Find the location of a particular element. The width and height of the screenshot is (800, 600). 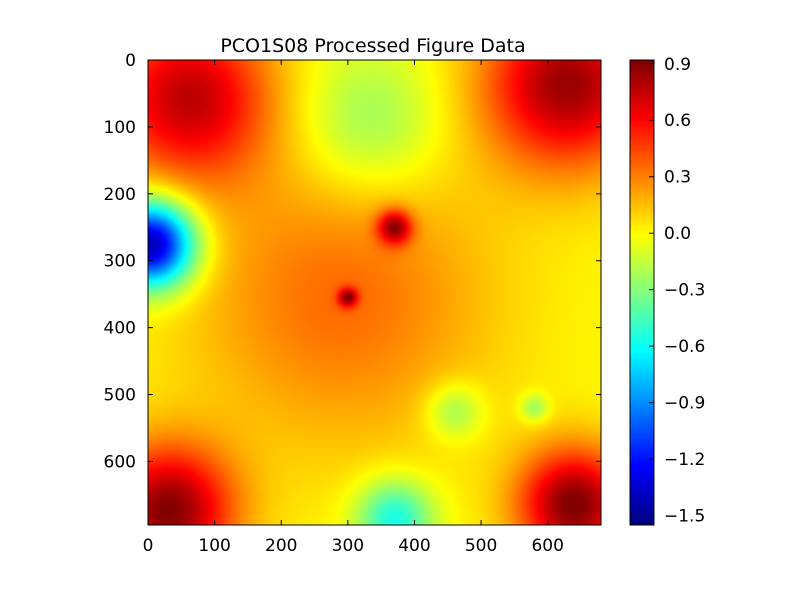

x-tick-label: 0 is located at coordinates (148, 546).